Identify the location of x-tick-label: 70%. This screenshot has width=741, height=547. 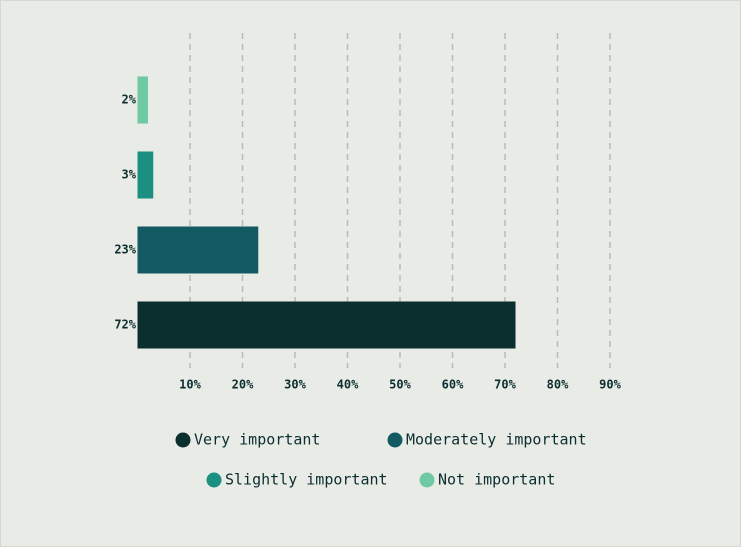
(505, 385).